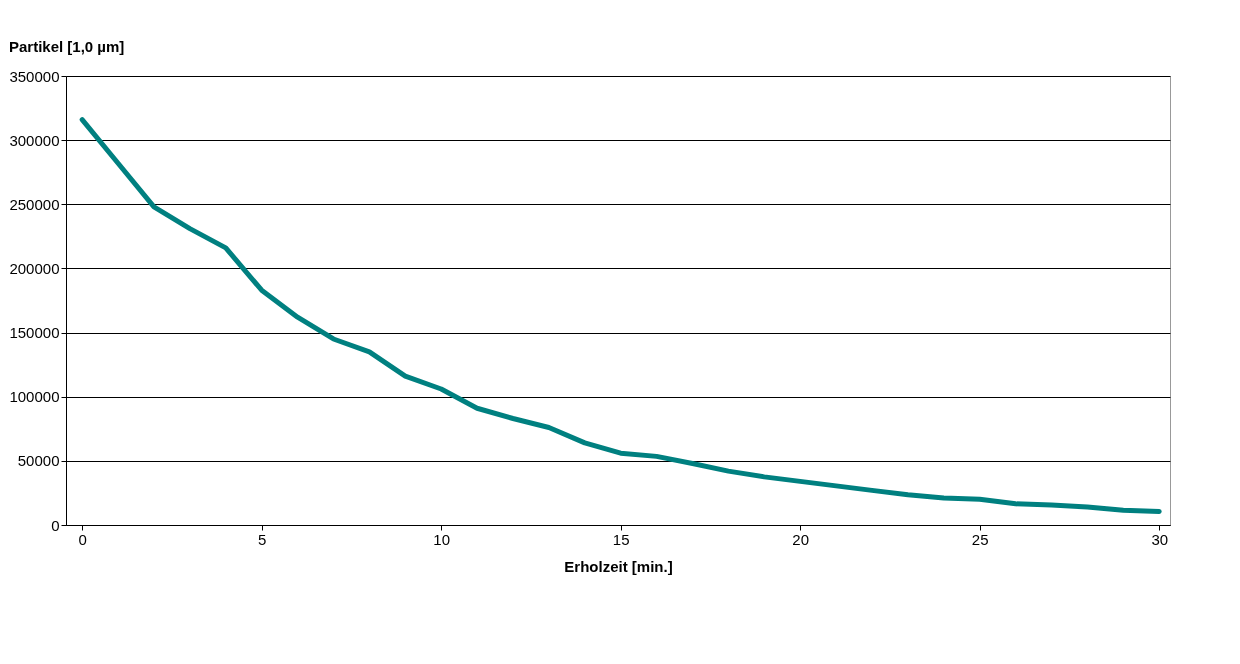 This screenshot has width=1240, height=664. What do you see at coordinates (34, 204) in the screenshot?
I see `y-tick-label: 250000` at bounding box center [34, 204].